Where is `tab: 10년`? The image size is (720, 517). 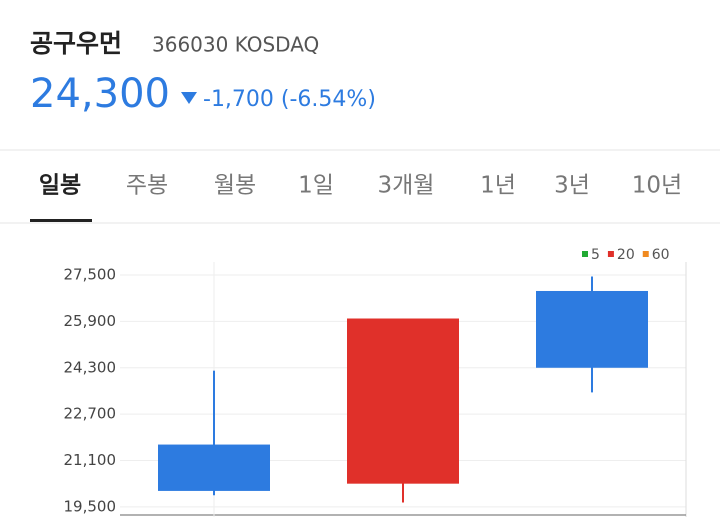 tab: 10년 is located at coordinates (657, 186).